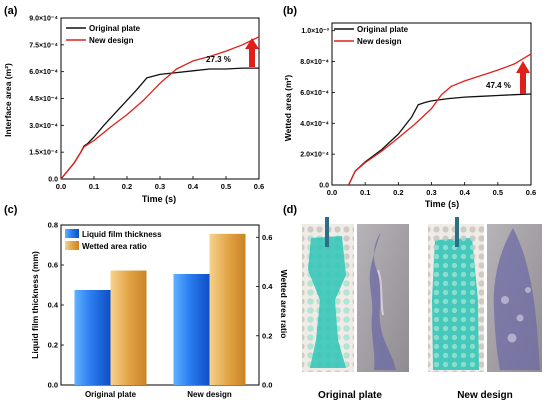  Describe the element at coordinates (383, 298) in the screenshot. I see `photo-original-plate` at that location.